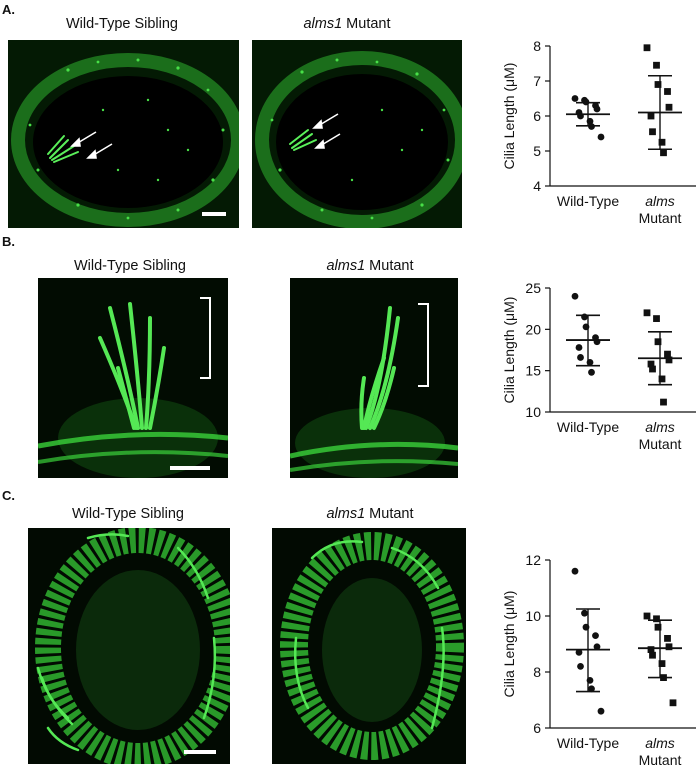 The height and width of the screenshot is (769, 696). I want to click on panel-b-mutant-hair-bundle, so click(379, 368).